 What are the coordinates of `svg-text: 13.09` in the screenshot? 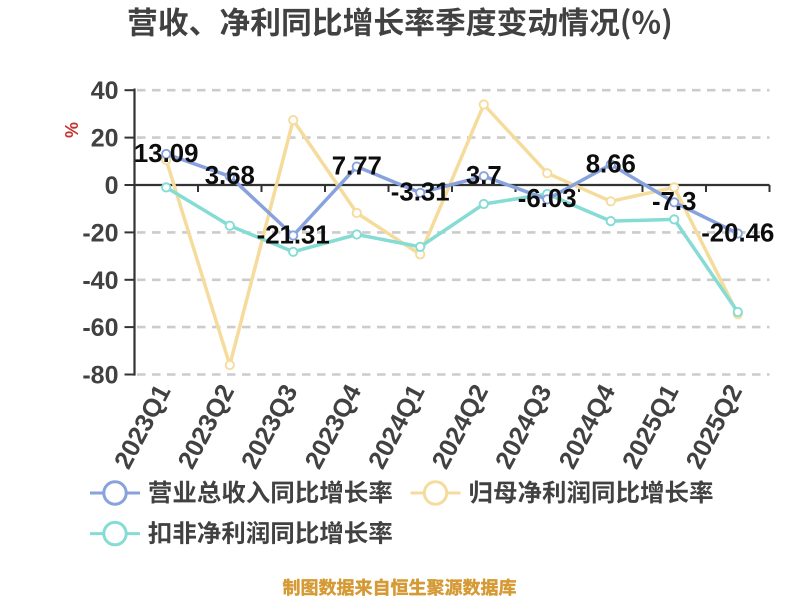 It's located at (166, 154).